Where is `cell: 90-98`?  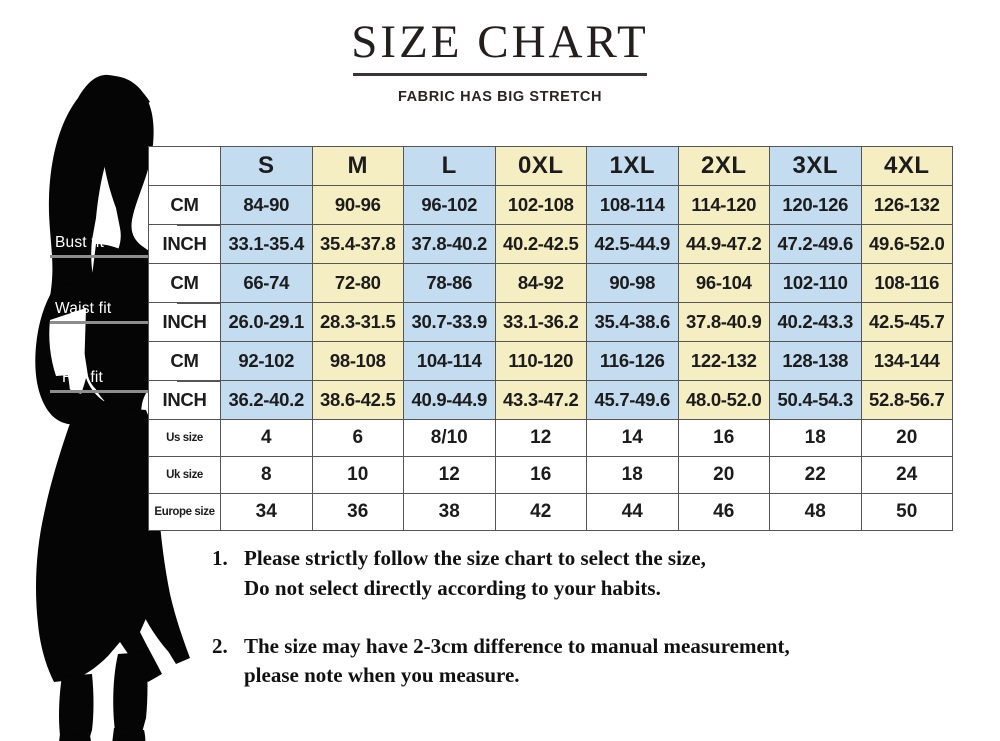 cell: 90-98 is located at coordinates (632, 283).